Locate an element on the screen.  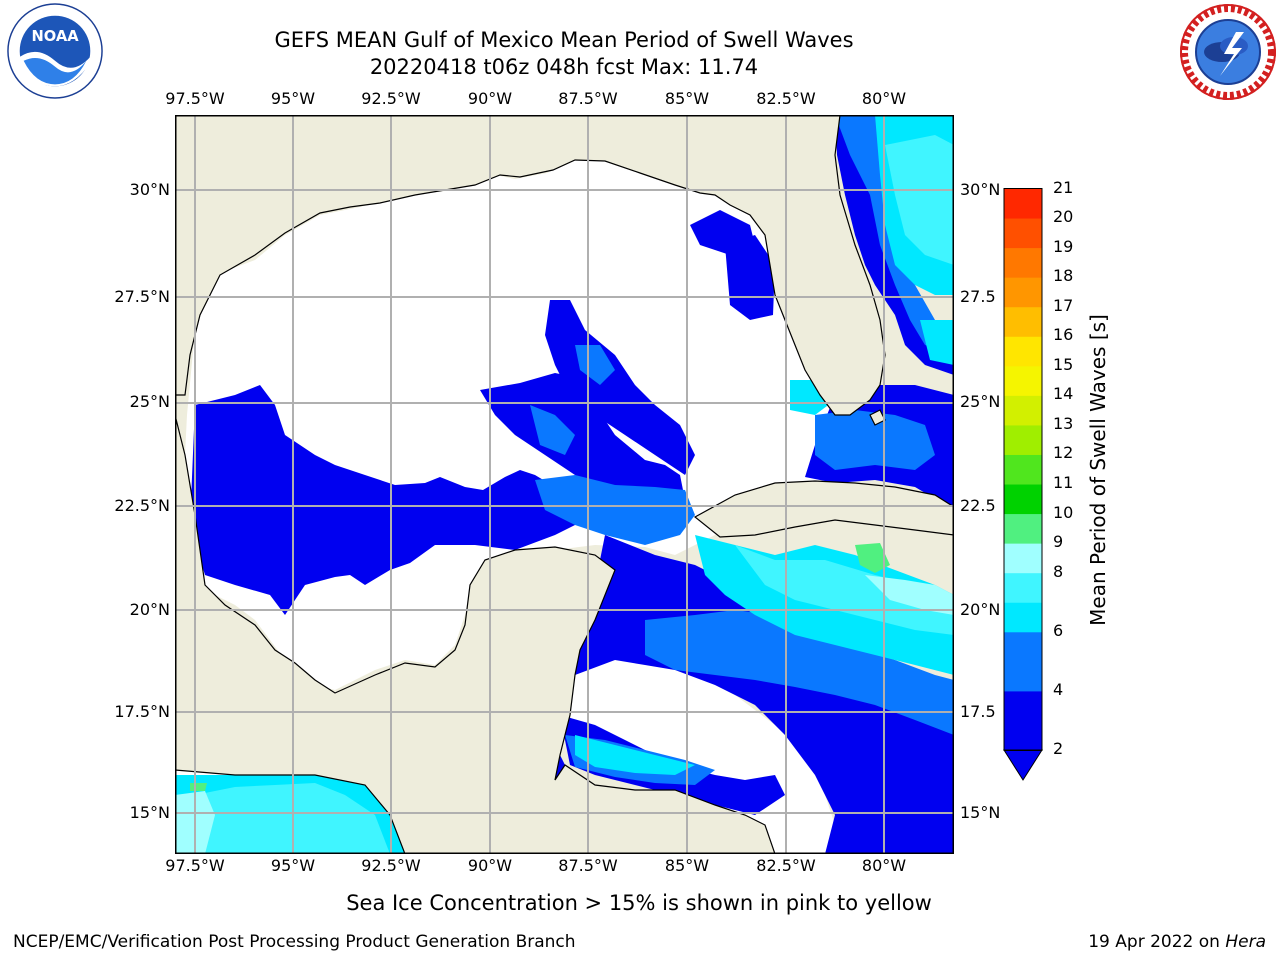
colorbar-tick-label: 19 is located at coordinates (1063, 246).